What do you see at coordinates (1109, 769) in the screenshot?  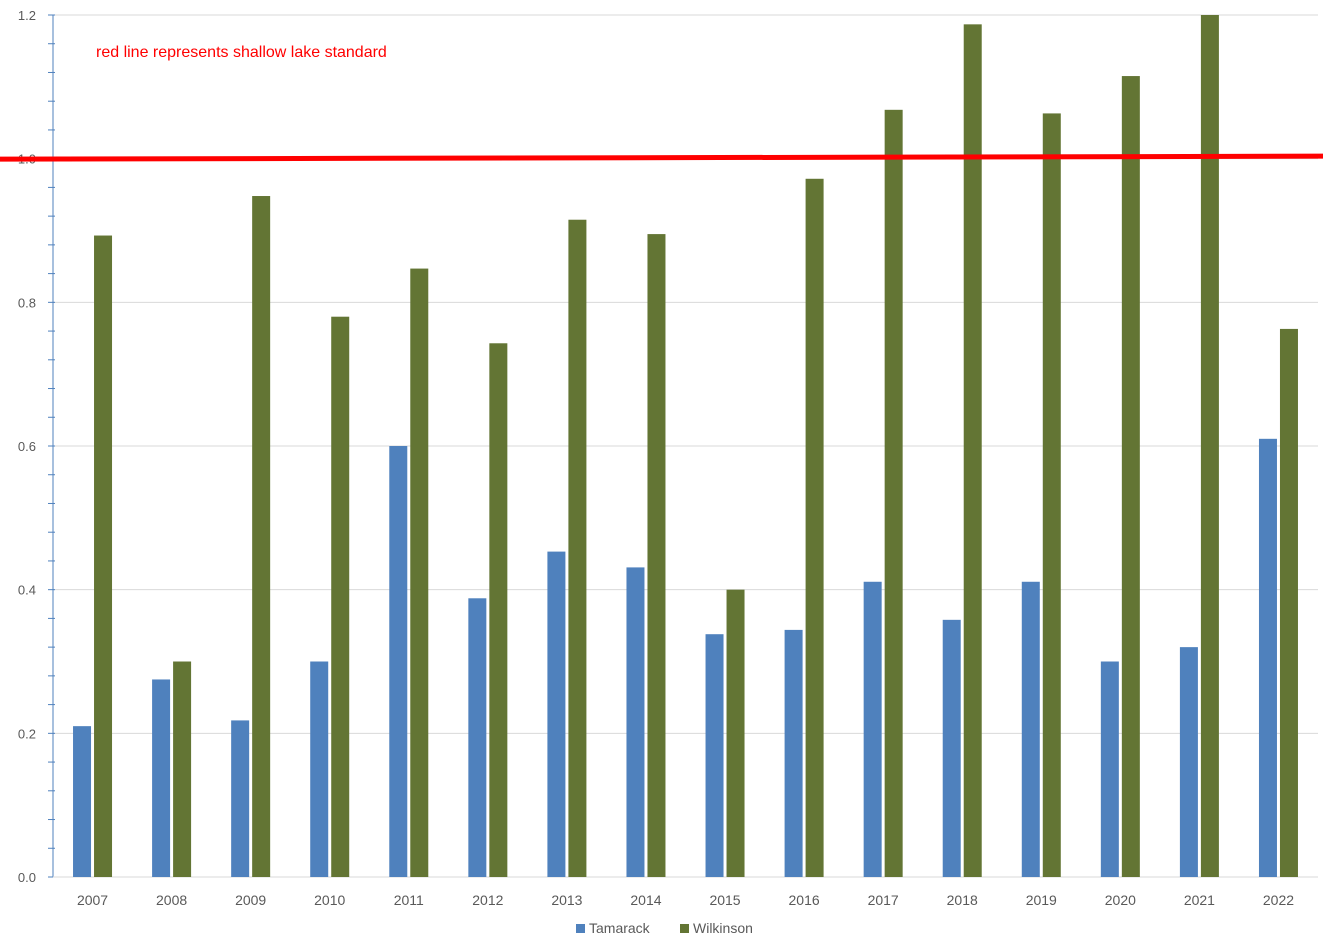 I see `bar-tamarack-2020` at bounding box center [1109, 769].